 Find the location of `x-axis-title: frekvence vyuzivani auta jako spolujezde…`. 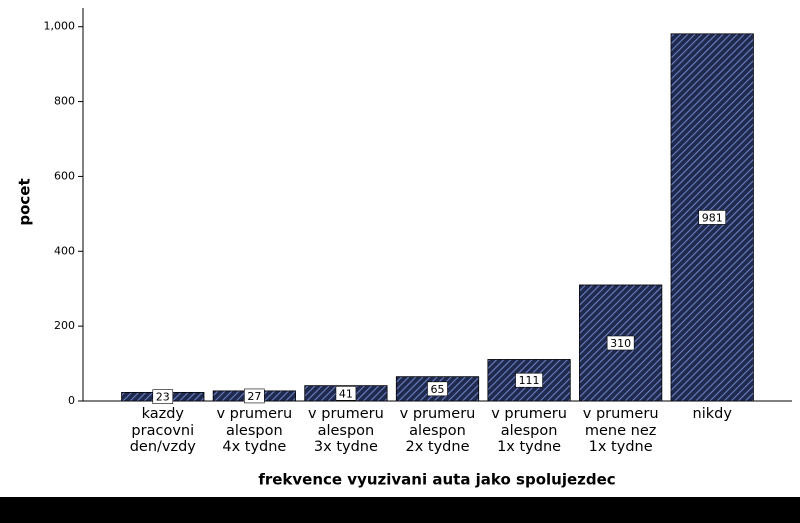

x-axis-title: frekvence vyuzivani auta jako spolujezde… is located at coordinates (436, 480).